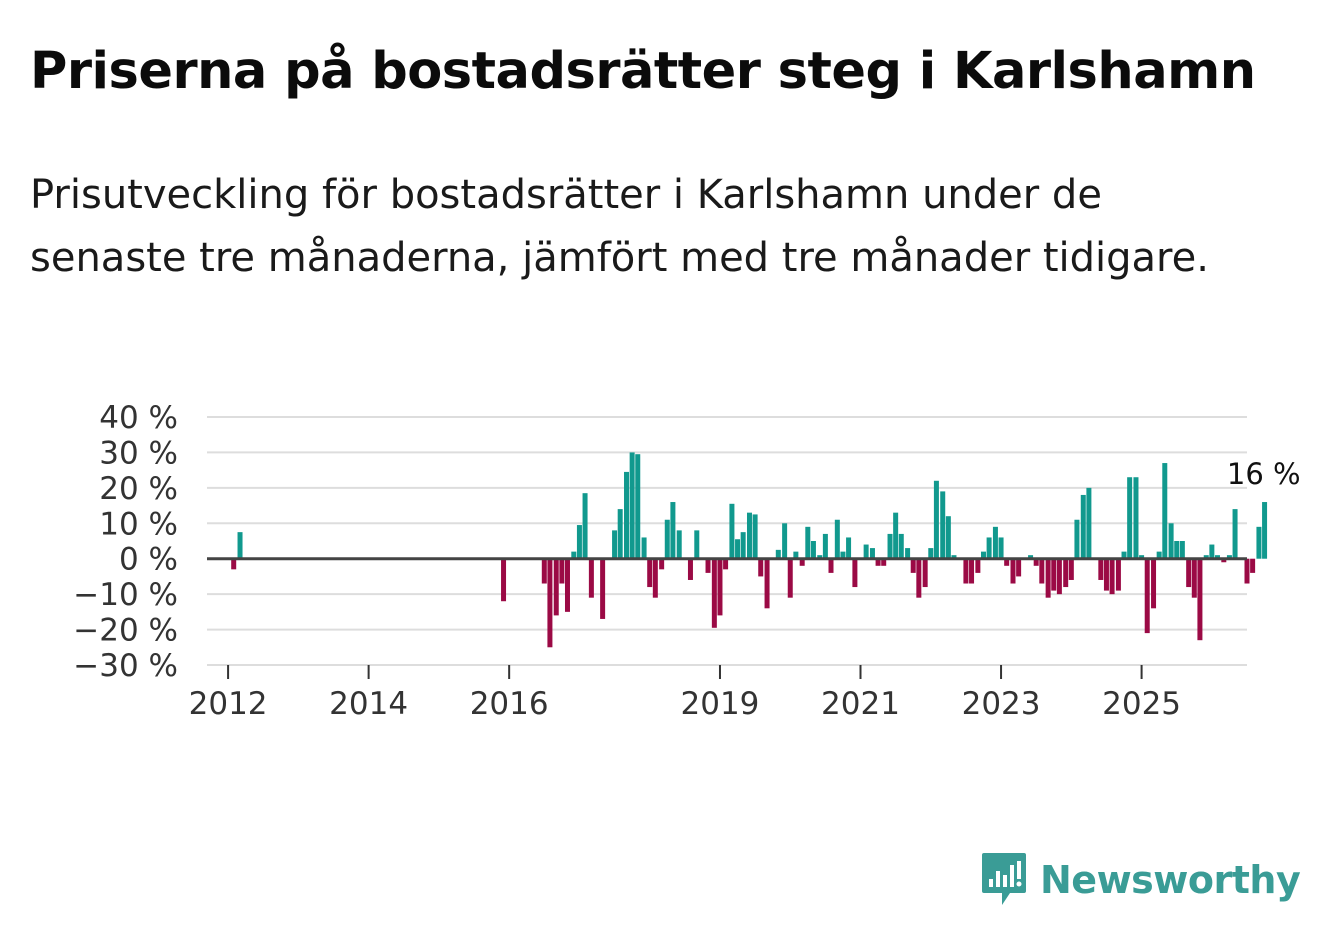 The image size is (1322, 939). What do you see at coordinates (228, 704) in the screenshot?
I see `x-tick-label: 2012` at bounding box center [228, 704].